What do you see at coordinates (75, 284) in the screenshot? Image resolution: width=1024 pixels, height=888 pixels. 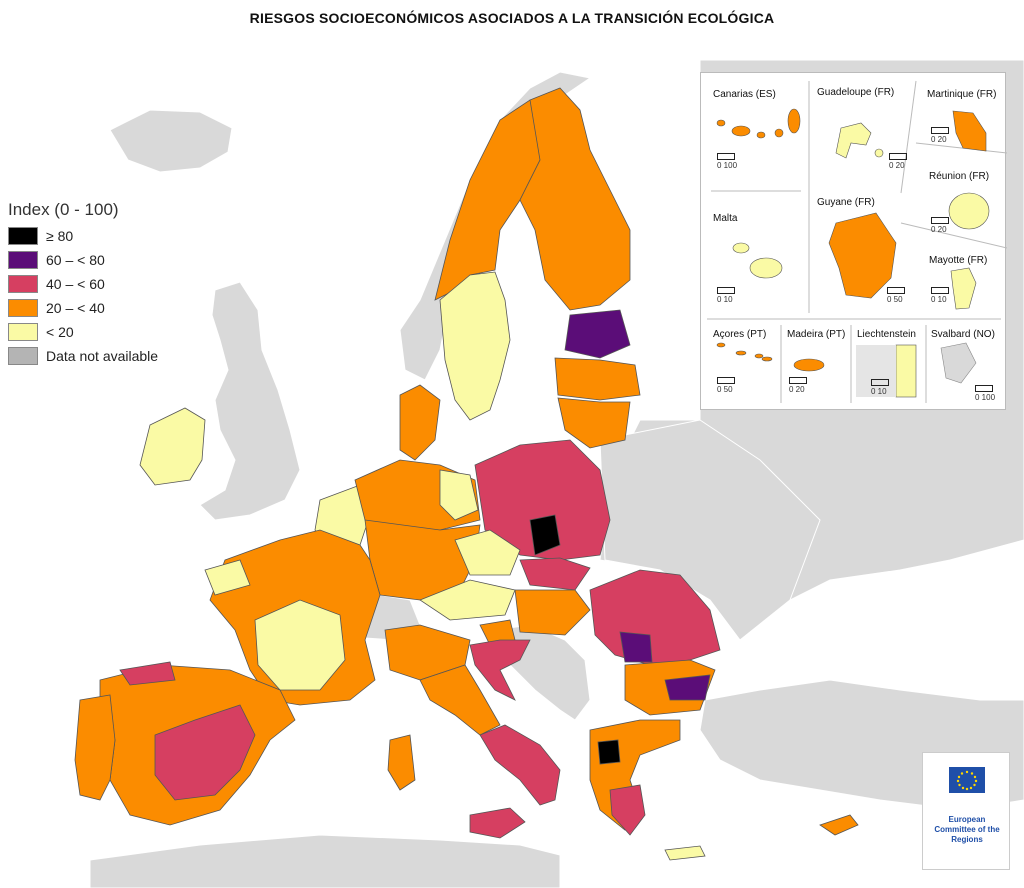 I see `legend-label: 40 – < 60` at bounding box center [75, 284].